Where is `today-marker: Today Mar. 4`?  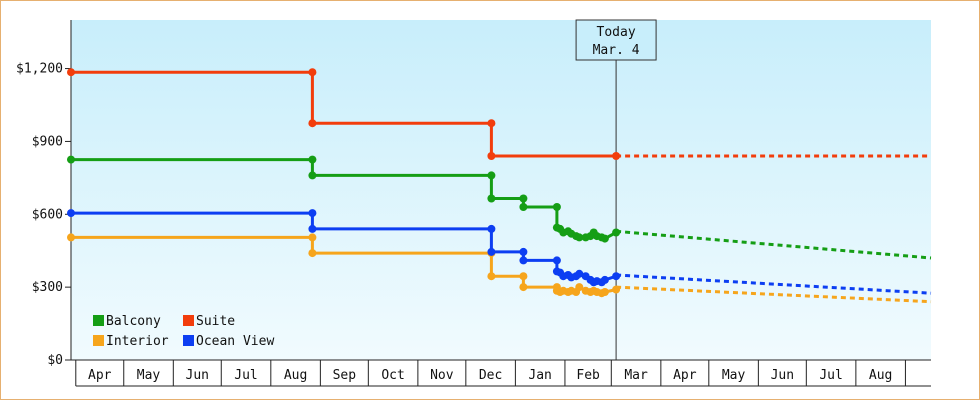 today-marker: Today Mar. 4 is located at coordinates (616, 189).